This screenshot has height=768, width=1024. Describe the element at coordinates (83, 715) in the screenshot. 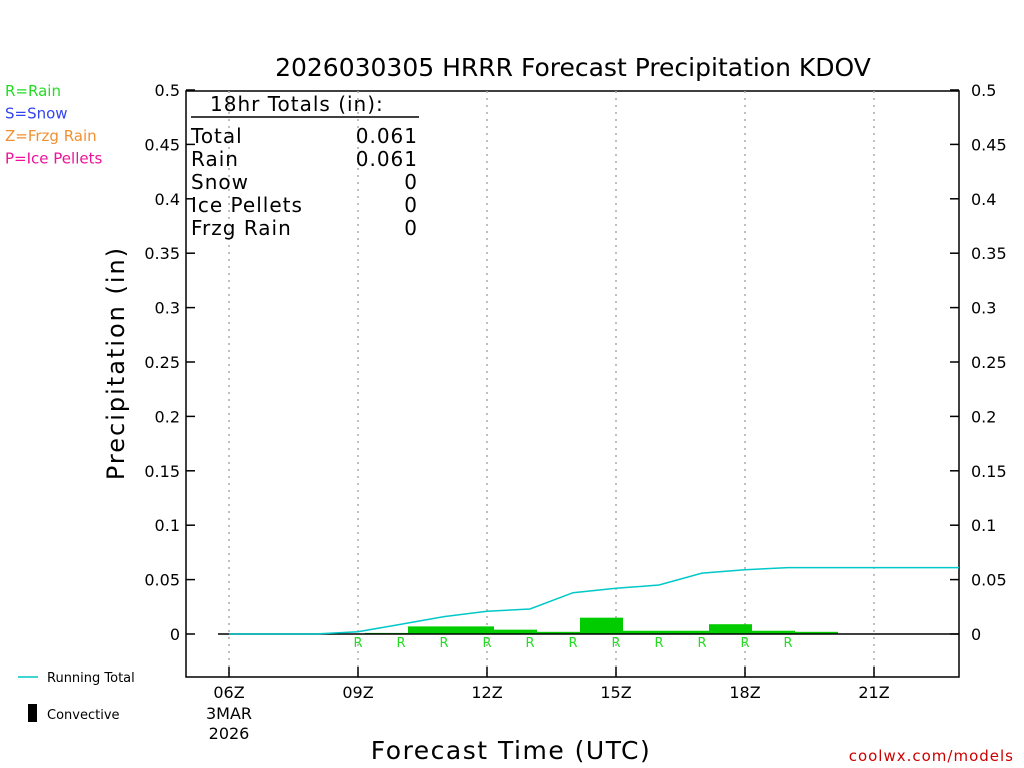

I see `convective-legend-label: Convective` at that location.